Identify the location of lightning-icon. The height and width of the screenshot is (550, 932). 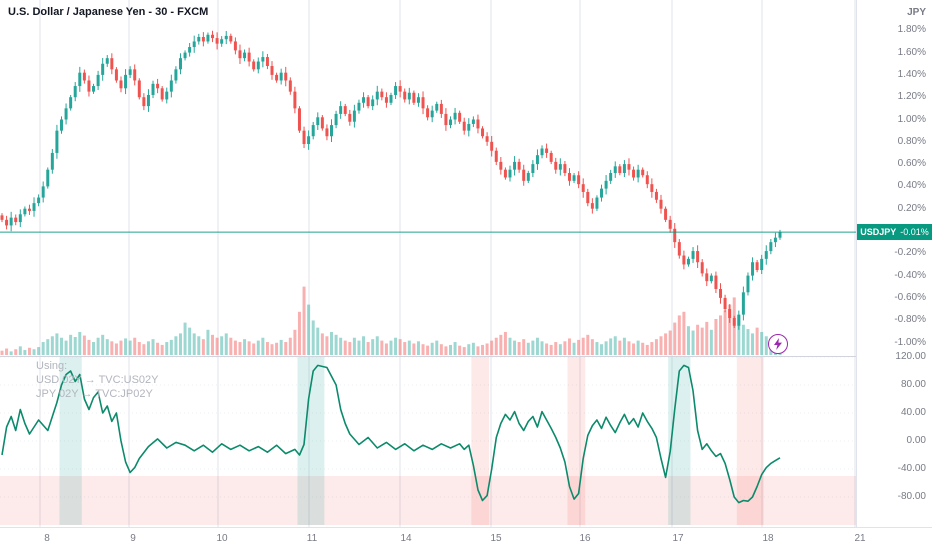
(778, 344).